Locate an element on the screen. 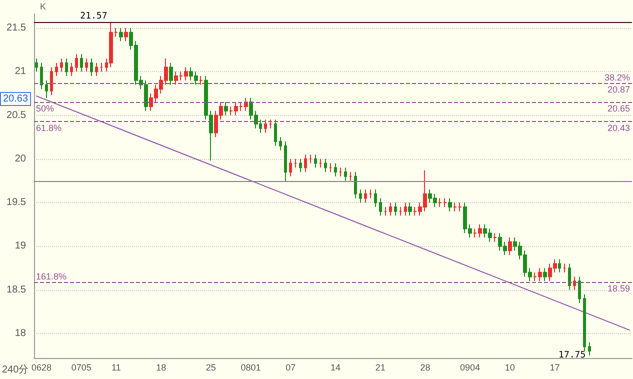 This screenshot has width=633, height=379. annotation: 17.75 is located at coordinates (572, 355).